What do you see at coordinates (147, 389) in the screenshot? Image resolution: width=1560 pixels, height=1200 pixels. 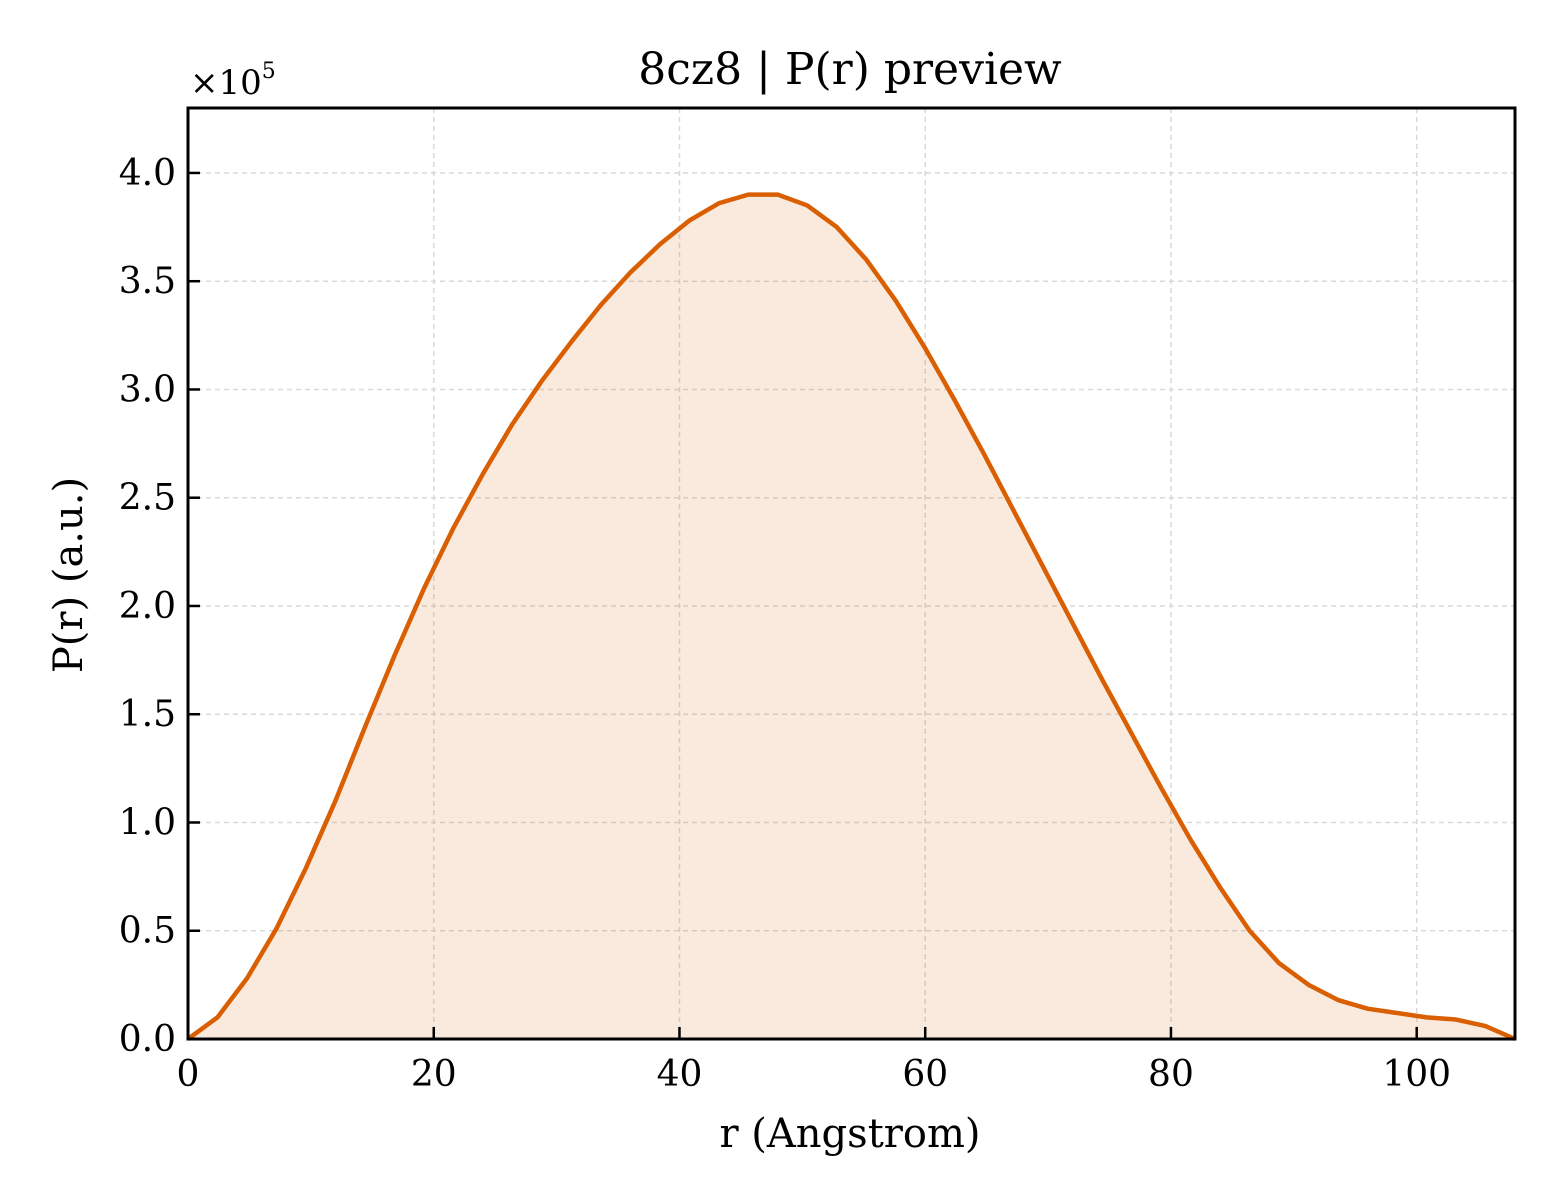 I see `y-tick-label: 3.0` at bounding box center [147, 389].